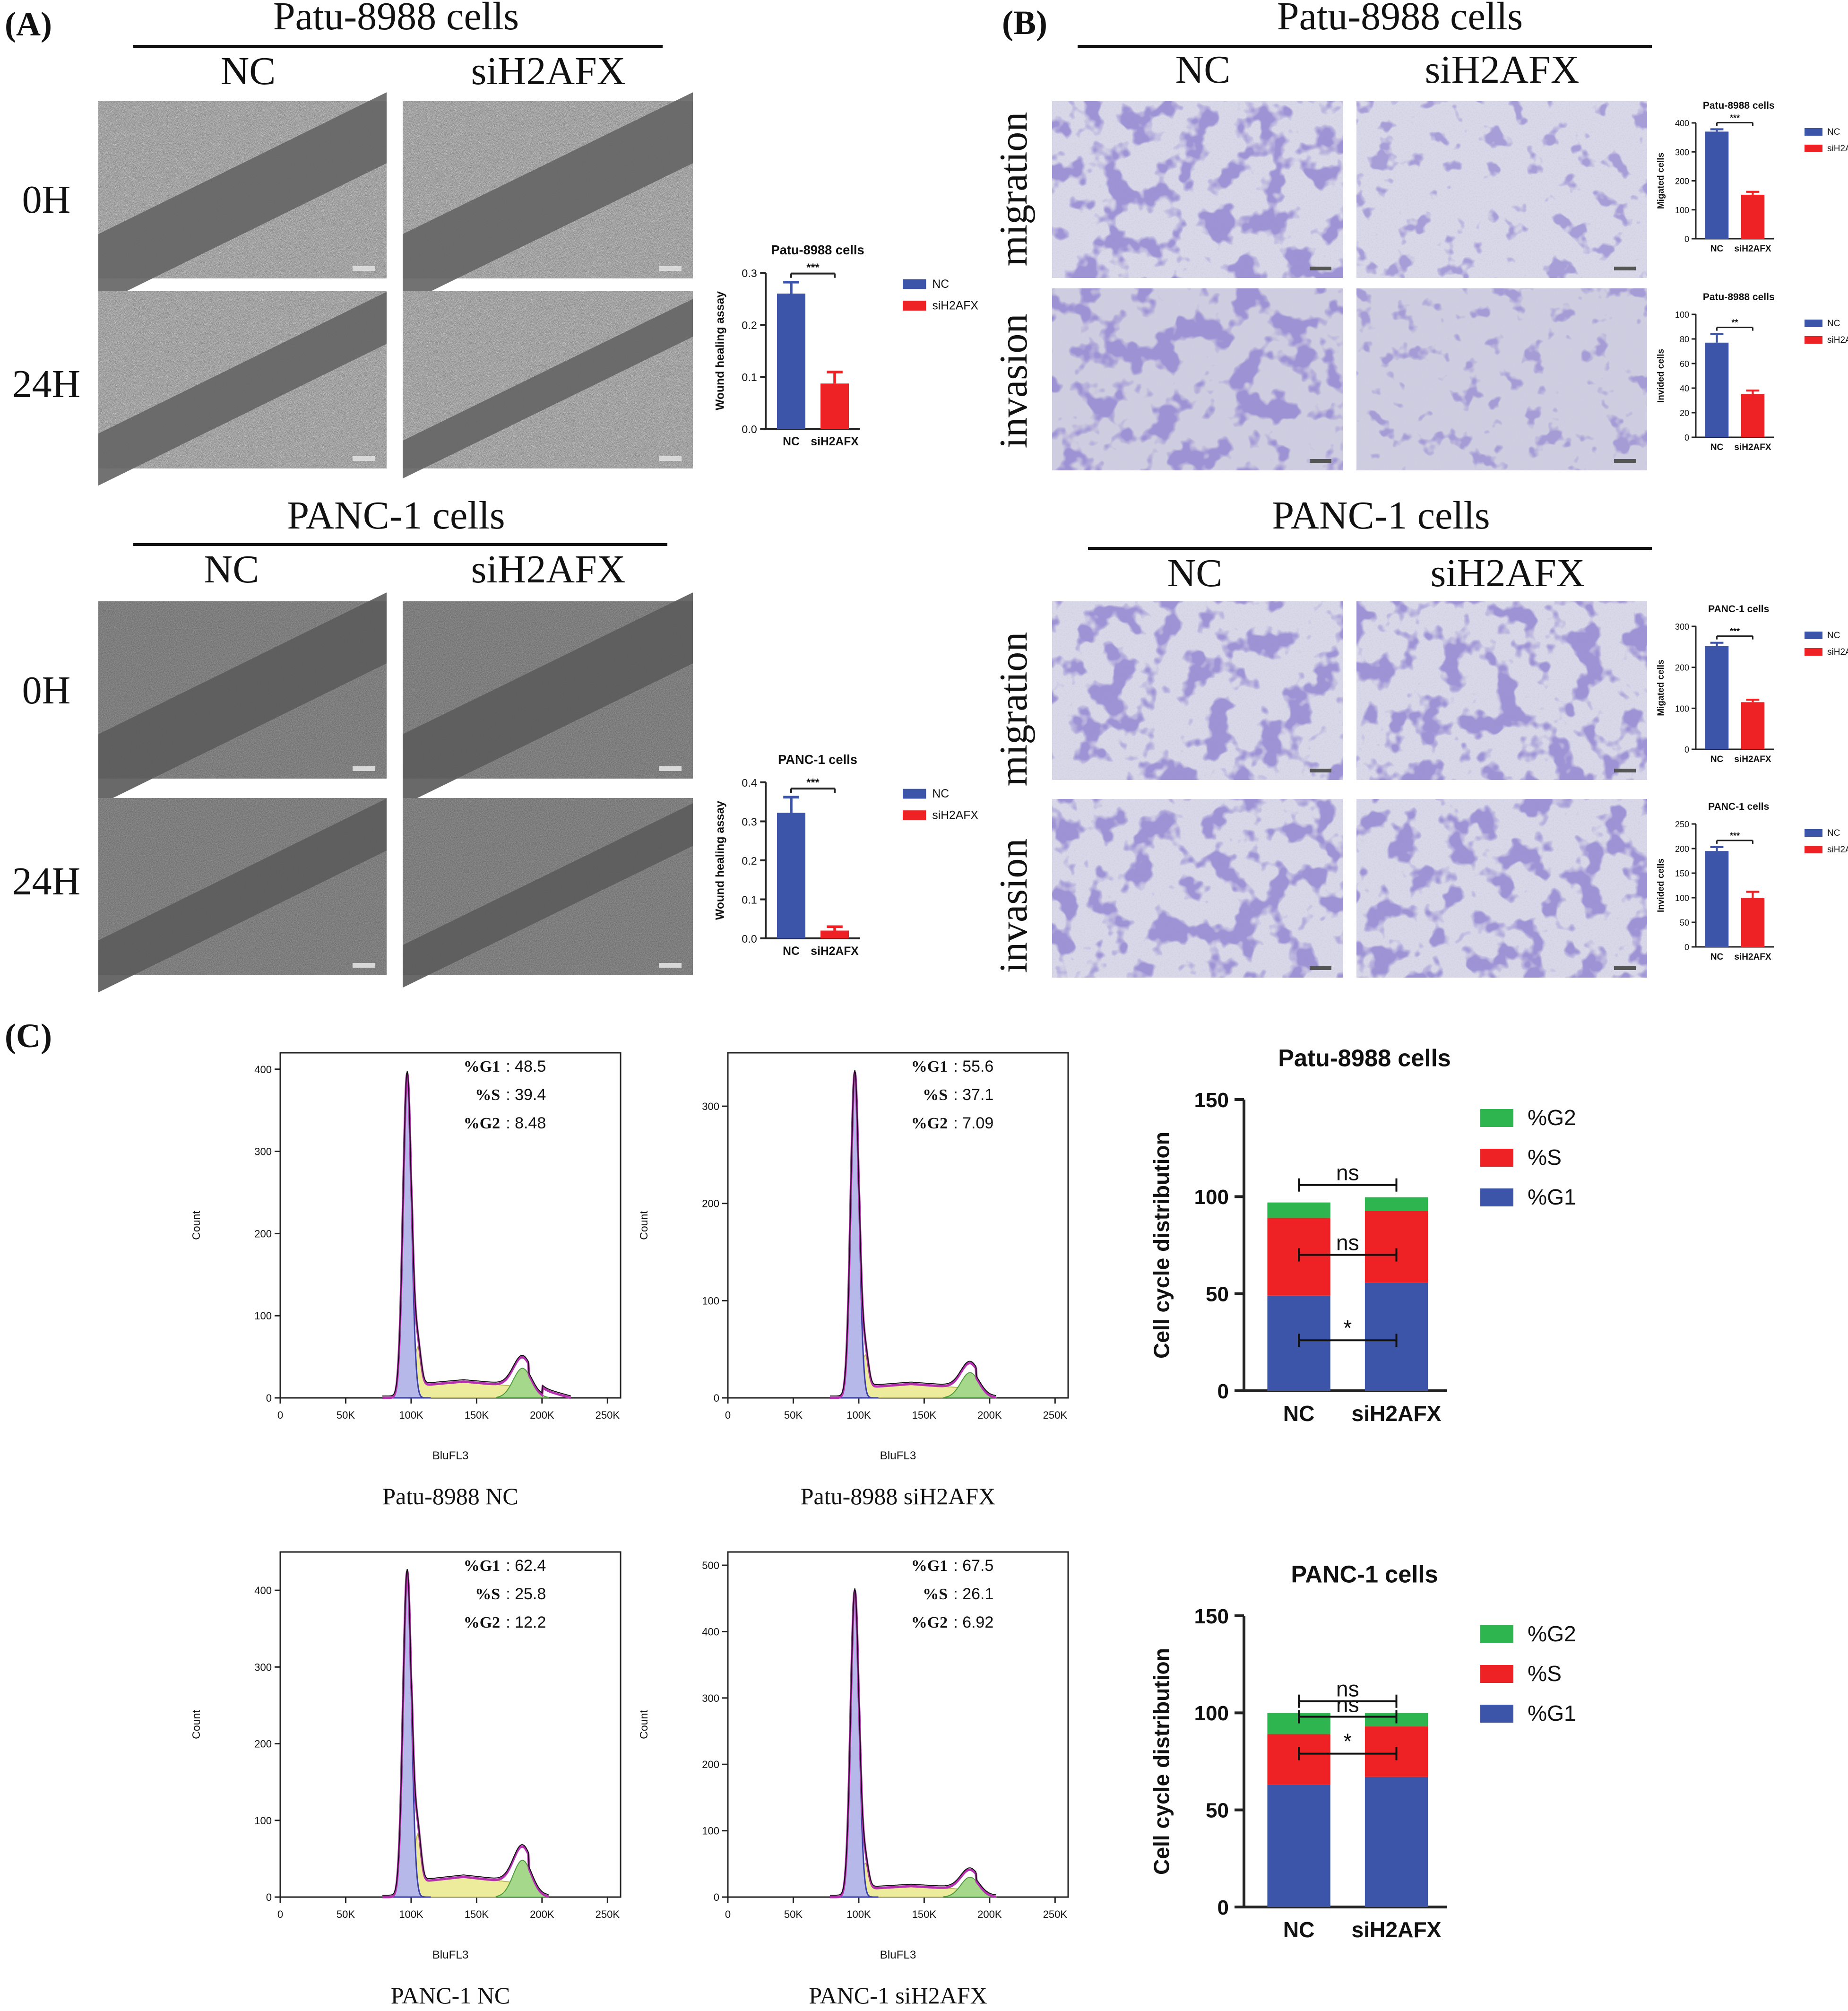 The image size is (1848, 2011). I want to click on micrograph-patu-nc-0h-wound-gap, so click(242, 198).